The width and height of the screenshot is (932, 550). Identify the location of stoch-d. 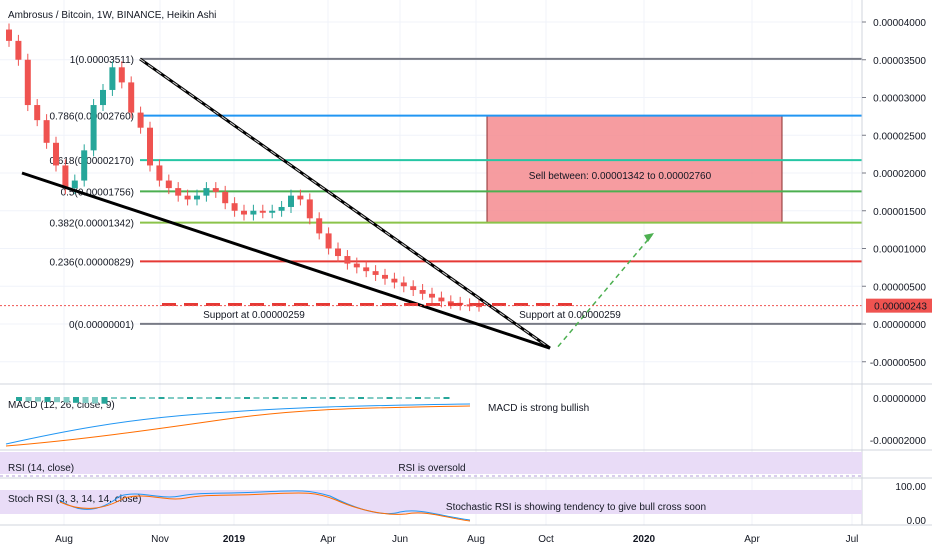
(265, 507).